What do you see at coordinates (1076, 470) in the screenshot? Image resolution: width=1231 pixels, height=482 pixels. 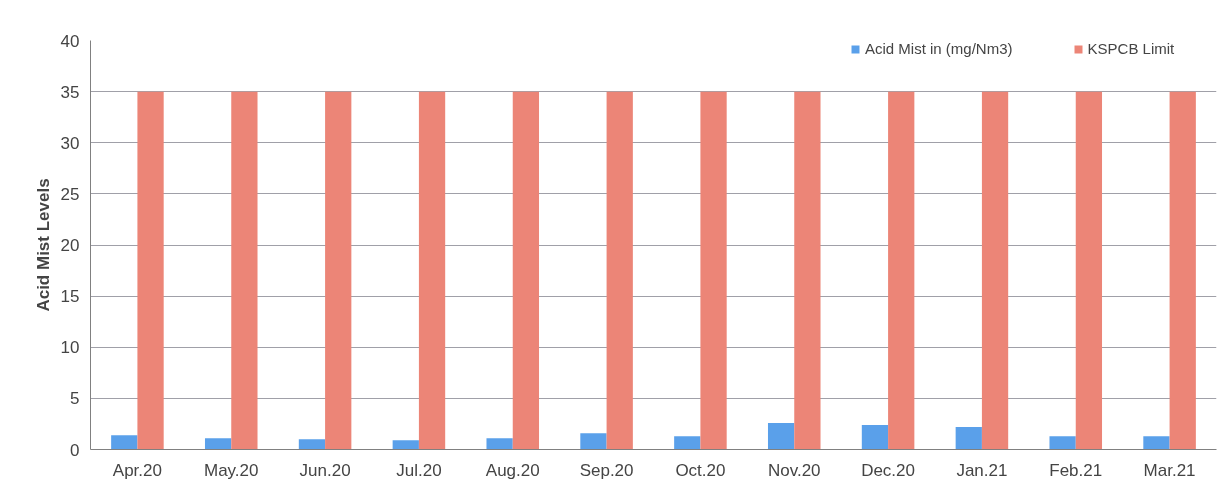 I see `x-tick-label: Feb.21` at bounding box center [1076, 470].